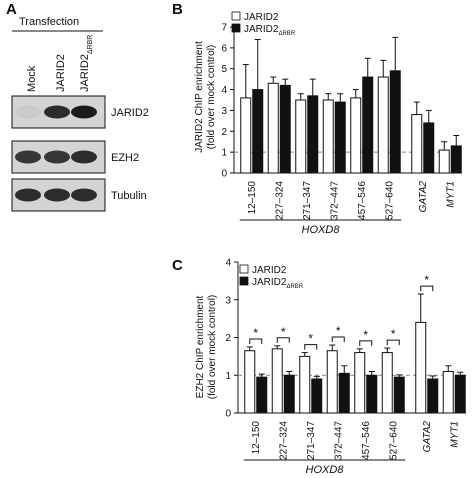 This screenshot has height=478, width=474. Describe the element at coordinates (321, 230) in the screenshot. I see `panel-b-group-label: HOXD8` at that location.